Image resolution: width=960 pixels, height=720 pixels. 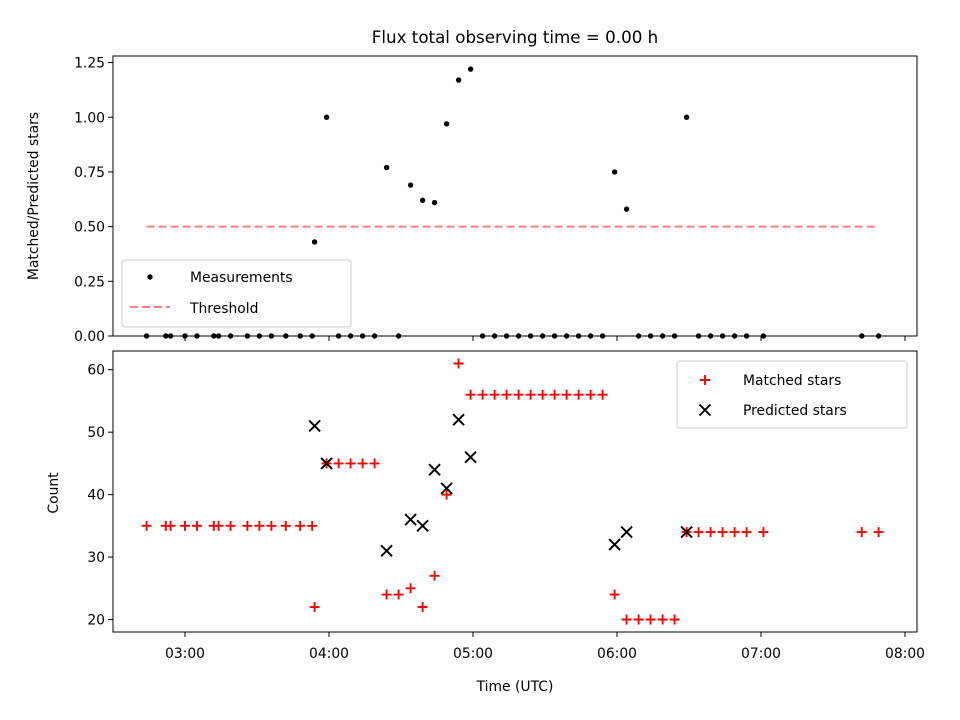 I want to click on top-y-tick-label: 0.50, so click(x=89, y=228).